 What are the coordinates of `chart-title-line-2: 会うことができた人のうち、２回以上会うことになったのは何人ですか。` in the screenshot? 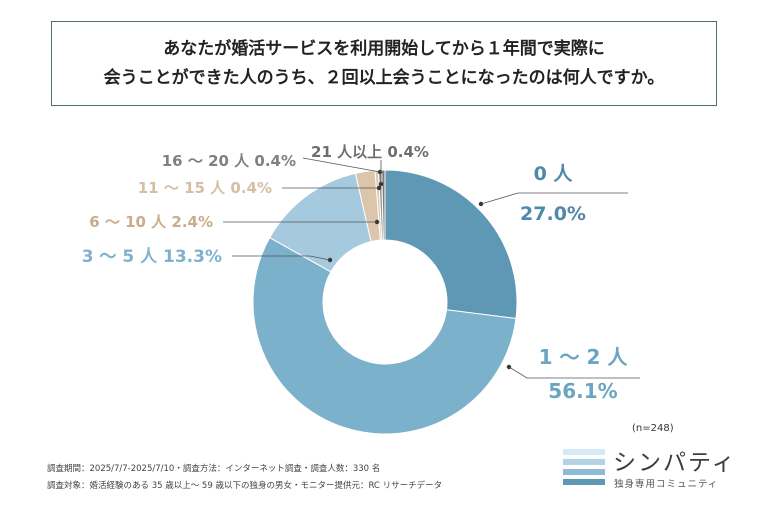 It's located at (384, 77).